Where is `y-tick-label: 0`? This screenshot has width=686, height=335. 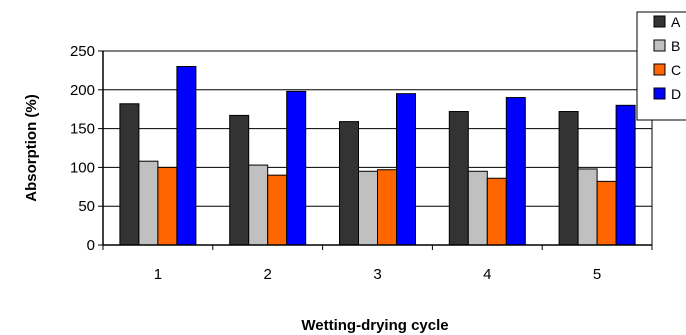 y-tick-label: 0 is located at coordinates (91, 245).